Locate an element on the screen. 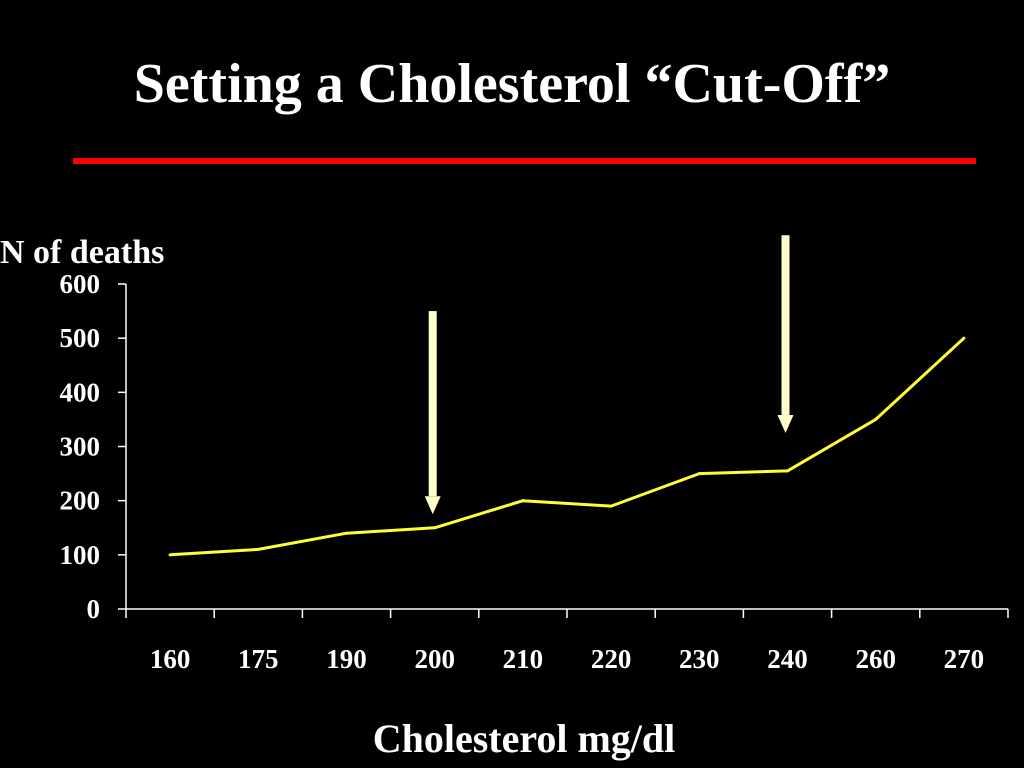 The height and width of the screenshot is (768, 1024). y-tick-label: 100 is located at coordinates (80, 555).